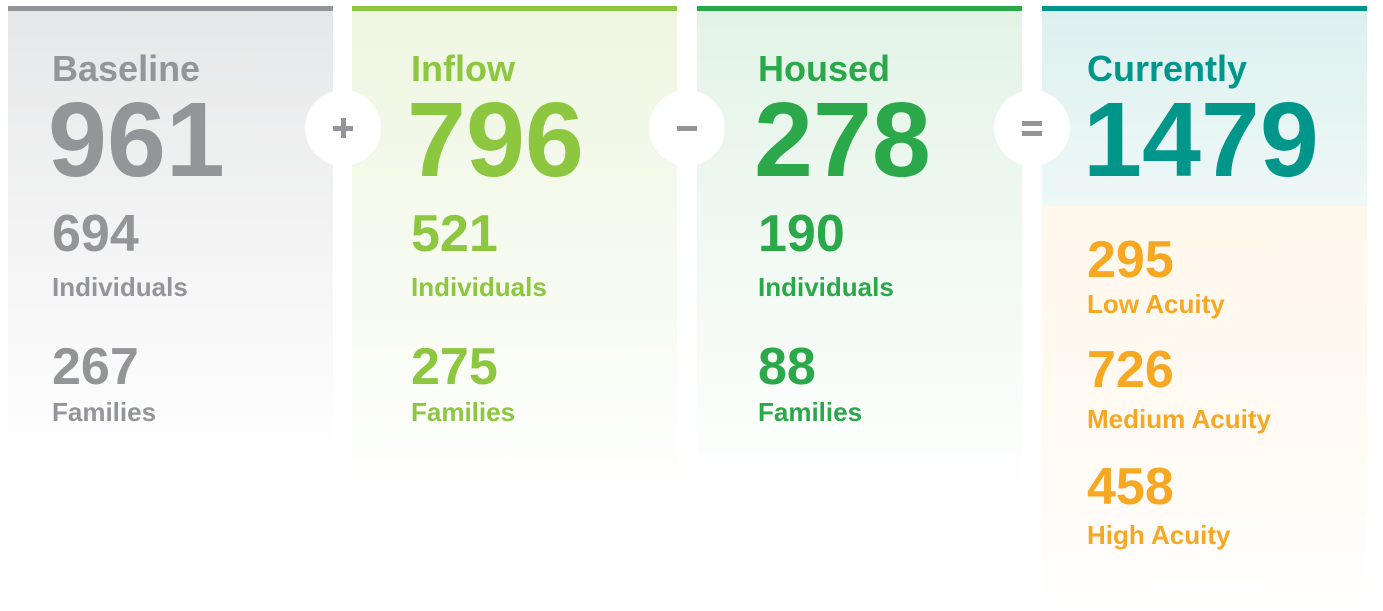 Image resolution: width=1383 pixels, height=611 pixels. Describe the element at coordinates (95, 234) in the screenshot. I see `item-value: 694` at that location.